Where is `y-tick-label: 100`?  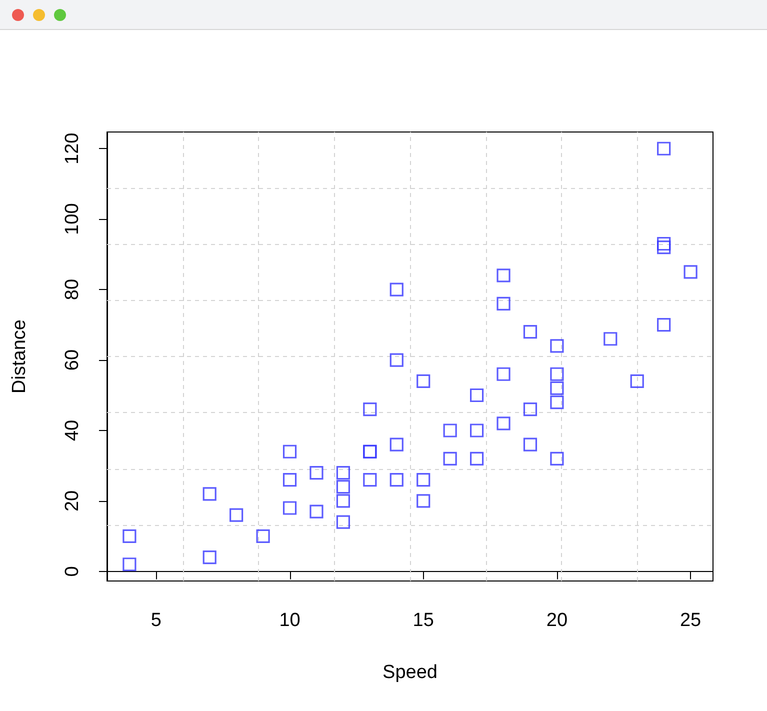 y-tick-label: 100 is located at coordinates (72, 219).